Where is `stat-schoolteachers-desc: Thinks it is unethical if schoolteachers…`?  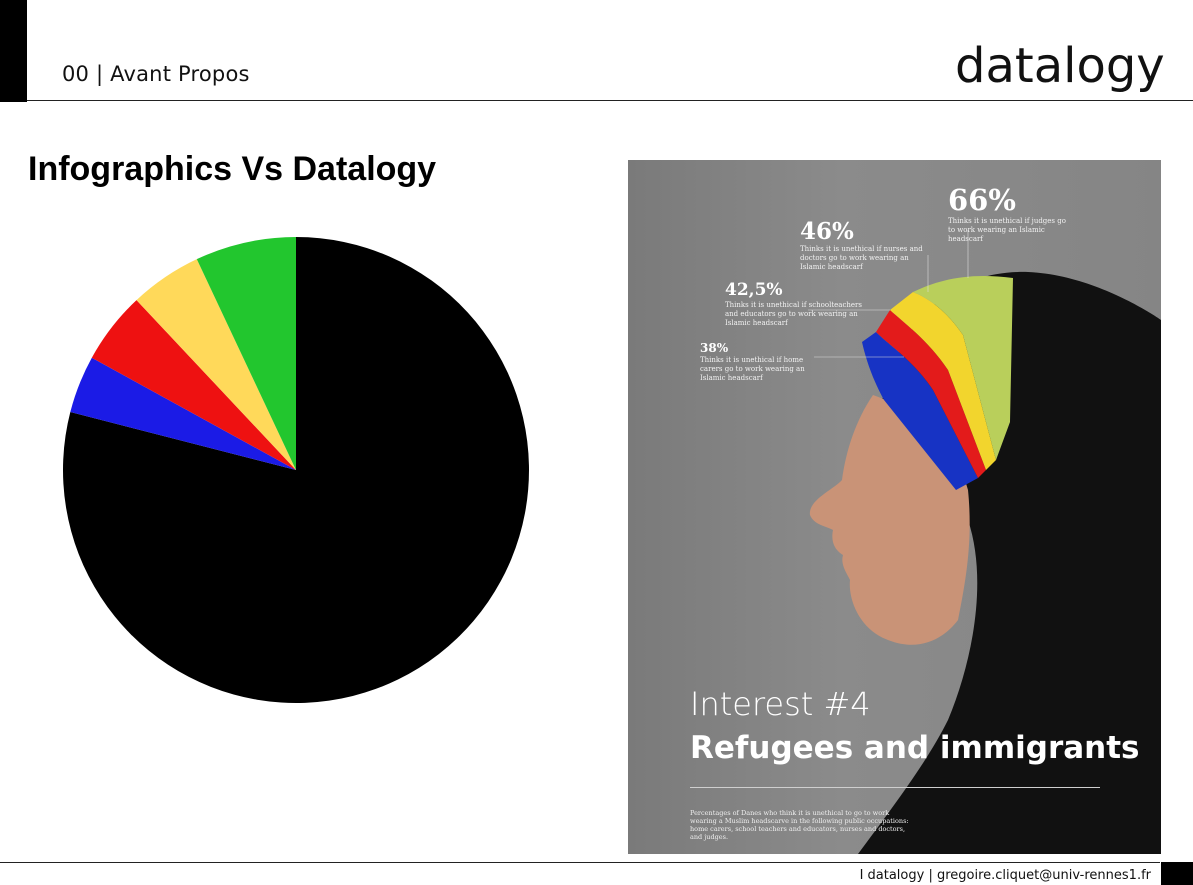
stat-schoolteachers-desc: Thinks it is unethical if schoolteachers… is located at coordinates (793, 314).